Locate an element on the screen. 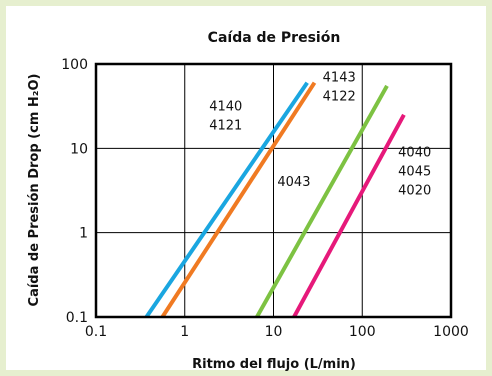 The image size is (492, 376). x-tick-label: 1000 is located at coordinates (451, 332).